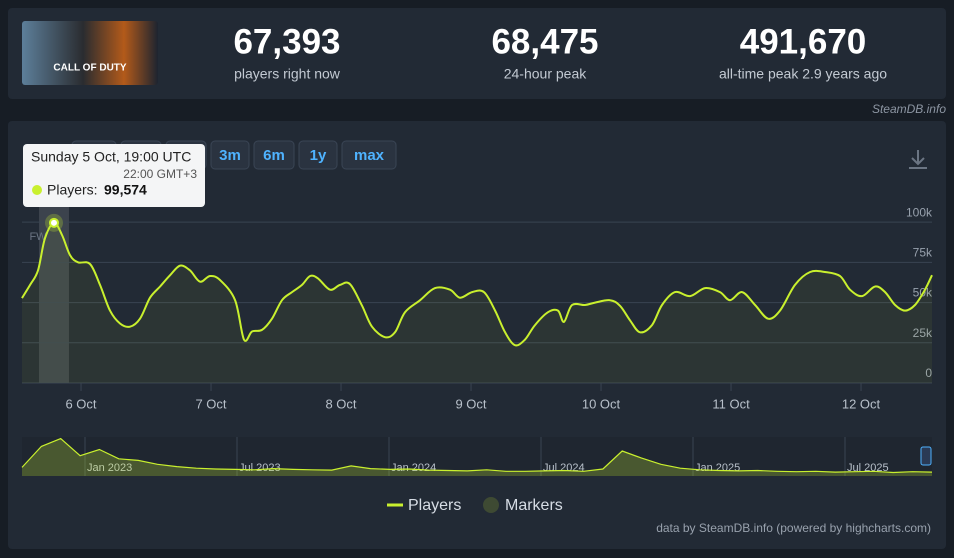 The width and height of the screenshot is (954, 558). What do you see at coordinates (546, 74) in the screenshot?
I see `stat-label: 24-hour peak` at bounding box center [546, 74].